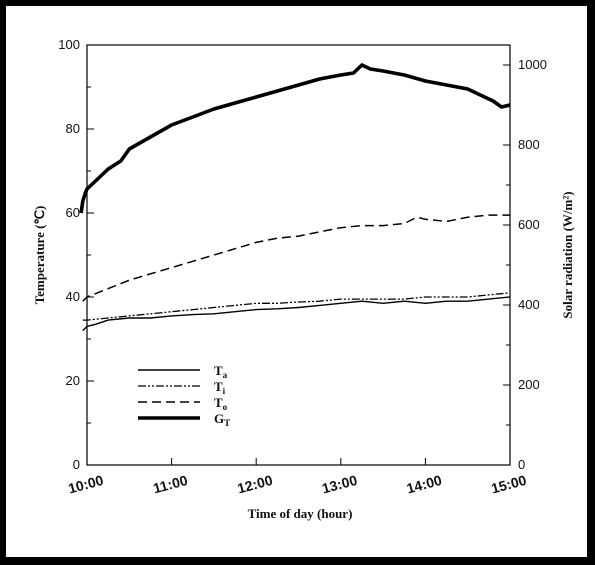  I want to click on legend-label-ti: Ti, so click(220, 387).